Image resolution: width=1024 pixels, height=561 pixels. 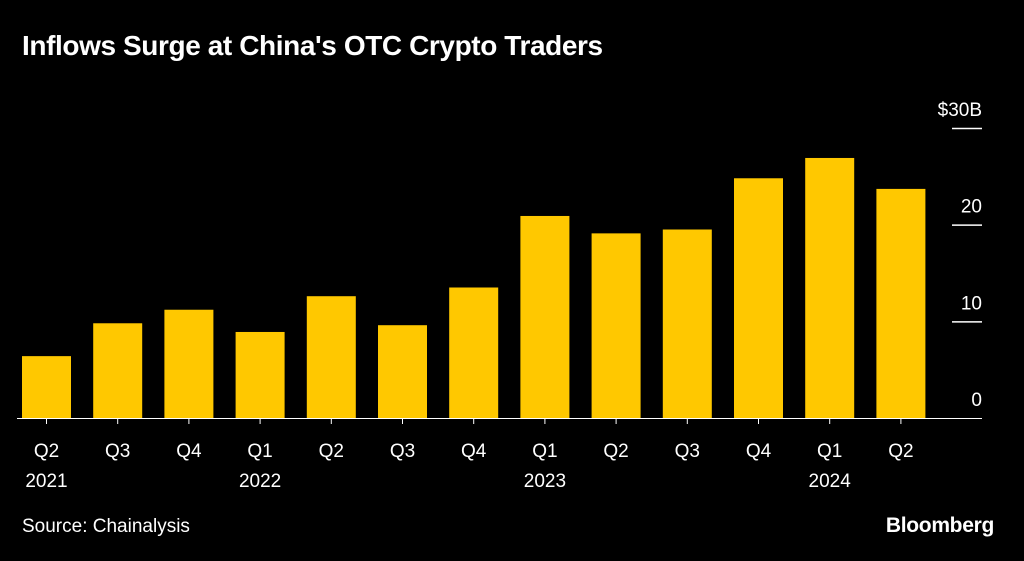 I want to click on x-tick-label-4: Q2, so click(x=331, y=451).